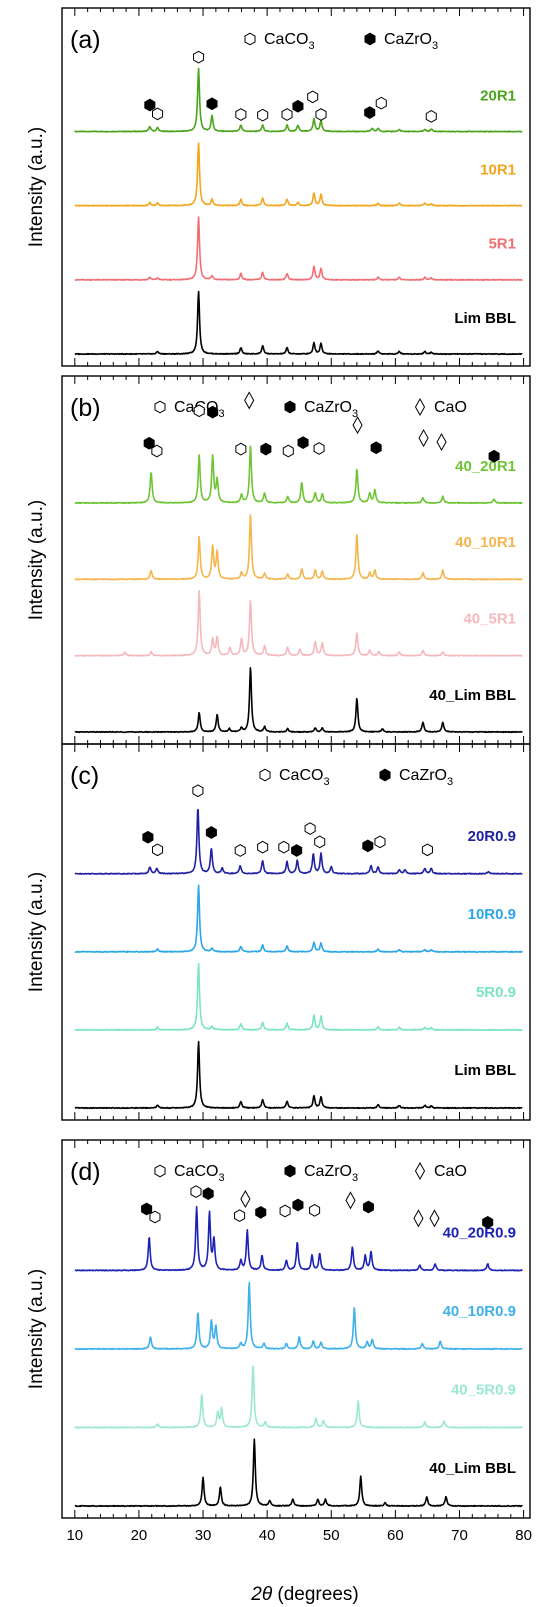 The width and height of the screenshot is (555, 1607). I want to click on series-label: 40_5R1, so click(489, 619).